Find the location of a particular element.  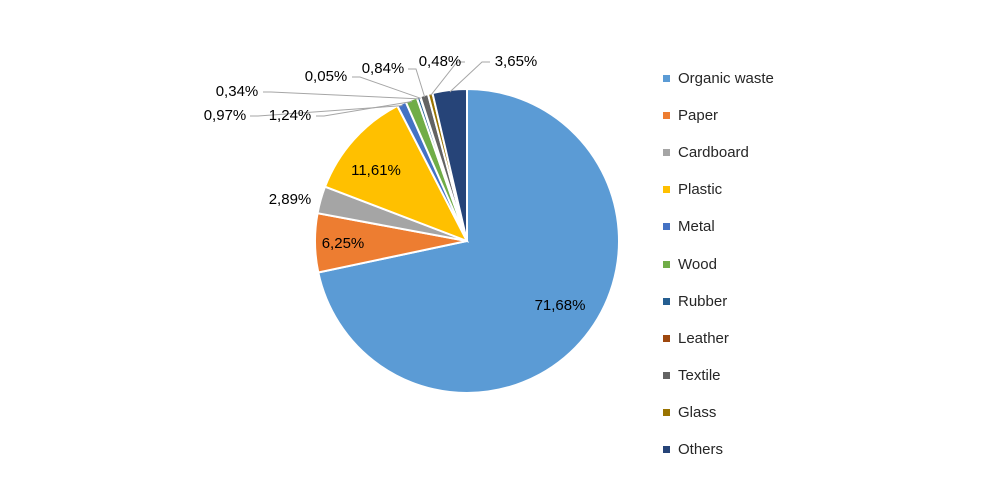

data-label-cardboard: 2,89% is located at coordinates (290, 199).